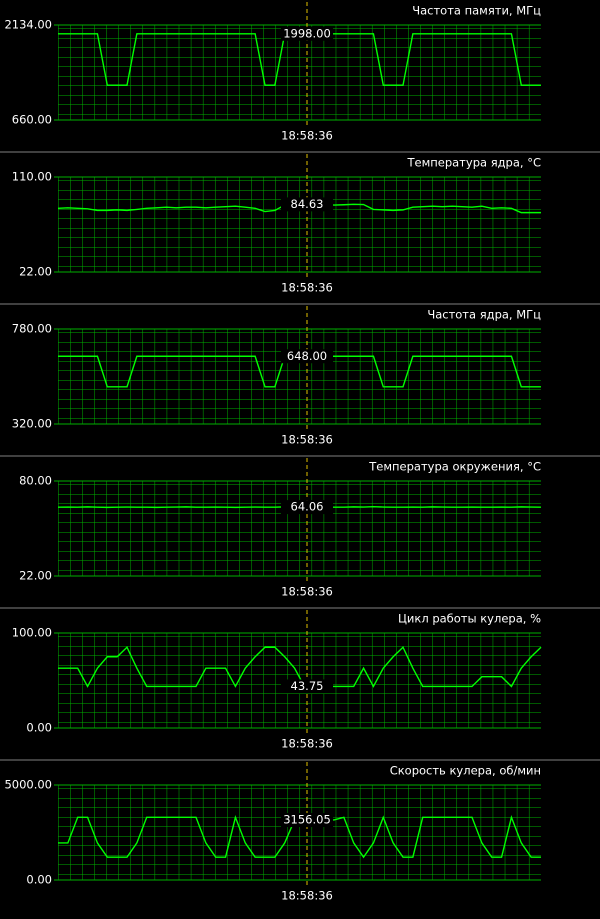 This screenshot has width=600, height=919. I want to click on cursor-value: 84.63, so click(307, 204).